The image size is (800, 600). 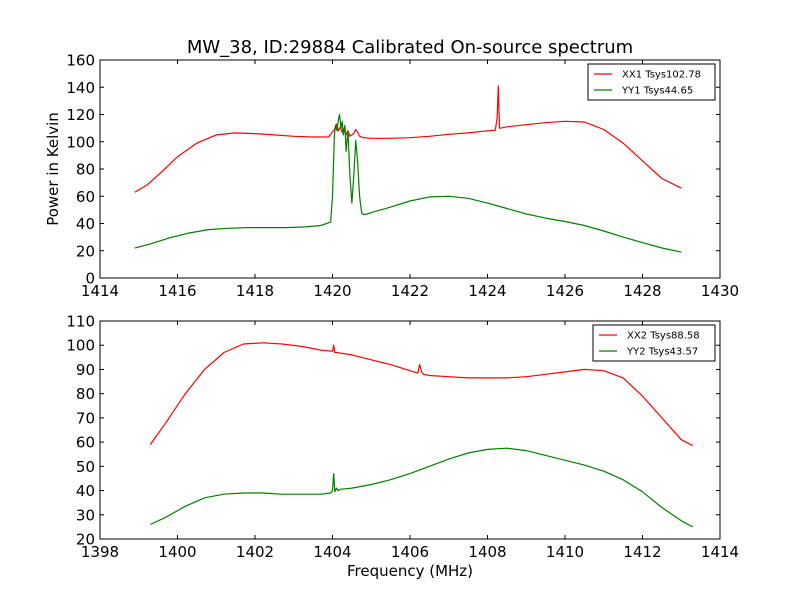 I want to click on bottom-panel-y-tick-label: 60, so click(x=85, y=443).